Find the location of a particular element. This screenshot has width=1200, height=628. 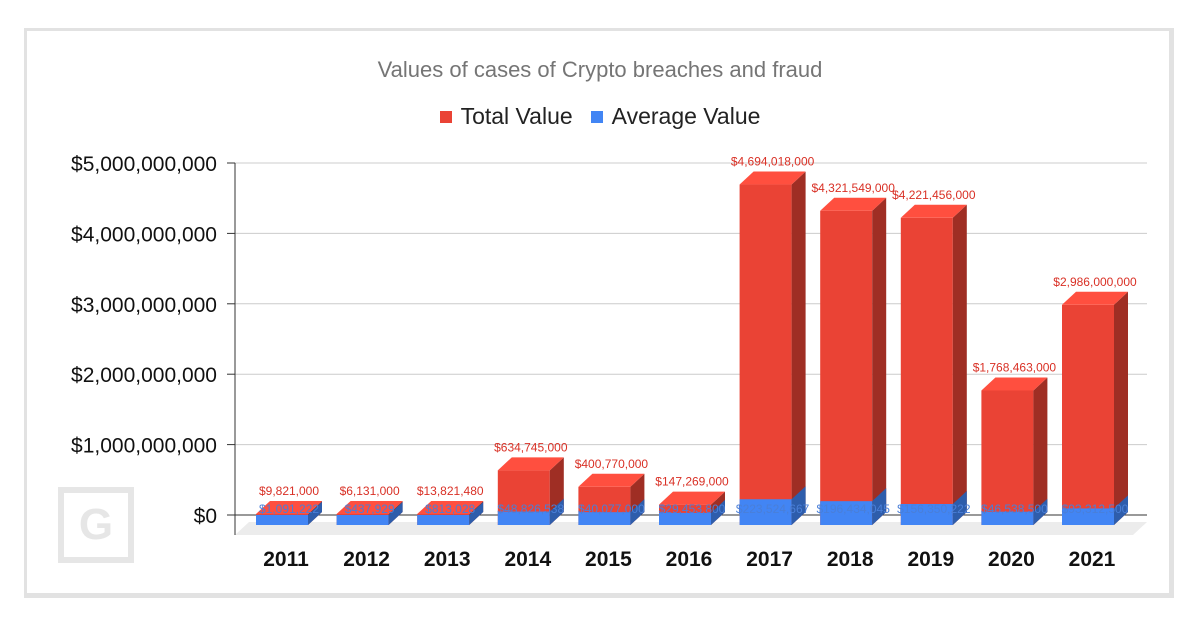

total-value-label: $4,321,549,000 is located at coordinates (853, 188).